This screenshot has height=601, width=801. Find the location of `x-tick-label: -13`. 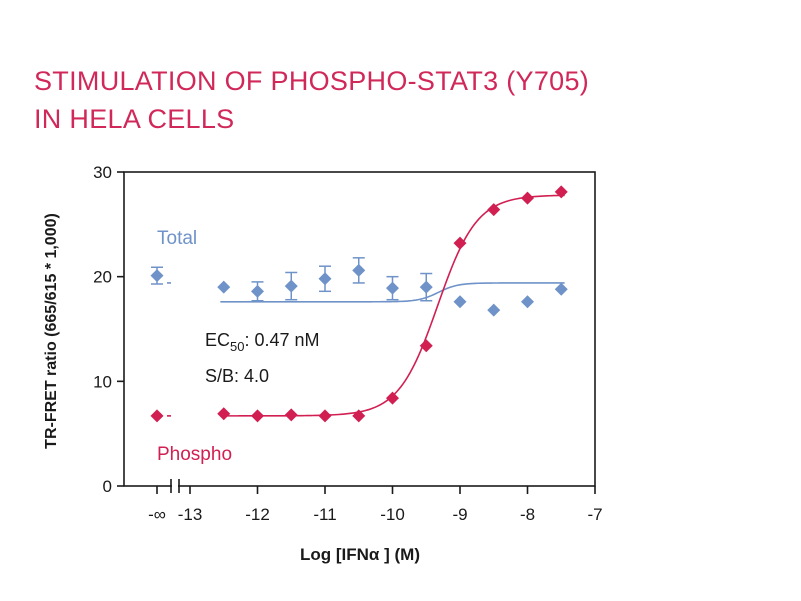

x-tick-label: -13 is located at coordinates (190, 514).